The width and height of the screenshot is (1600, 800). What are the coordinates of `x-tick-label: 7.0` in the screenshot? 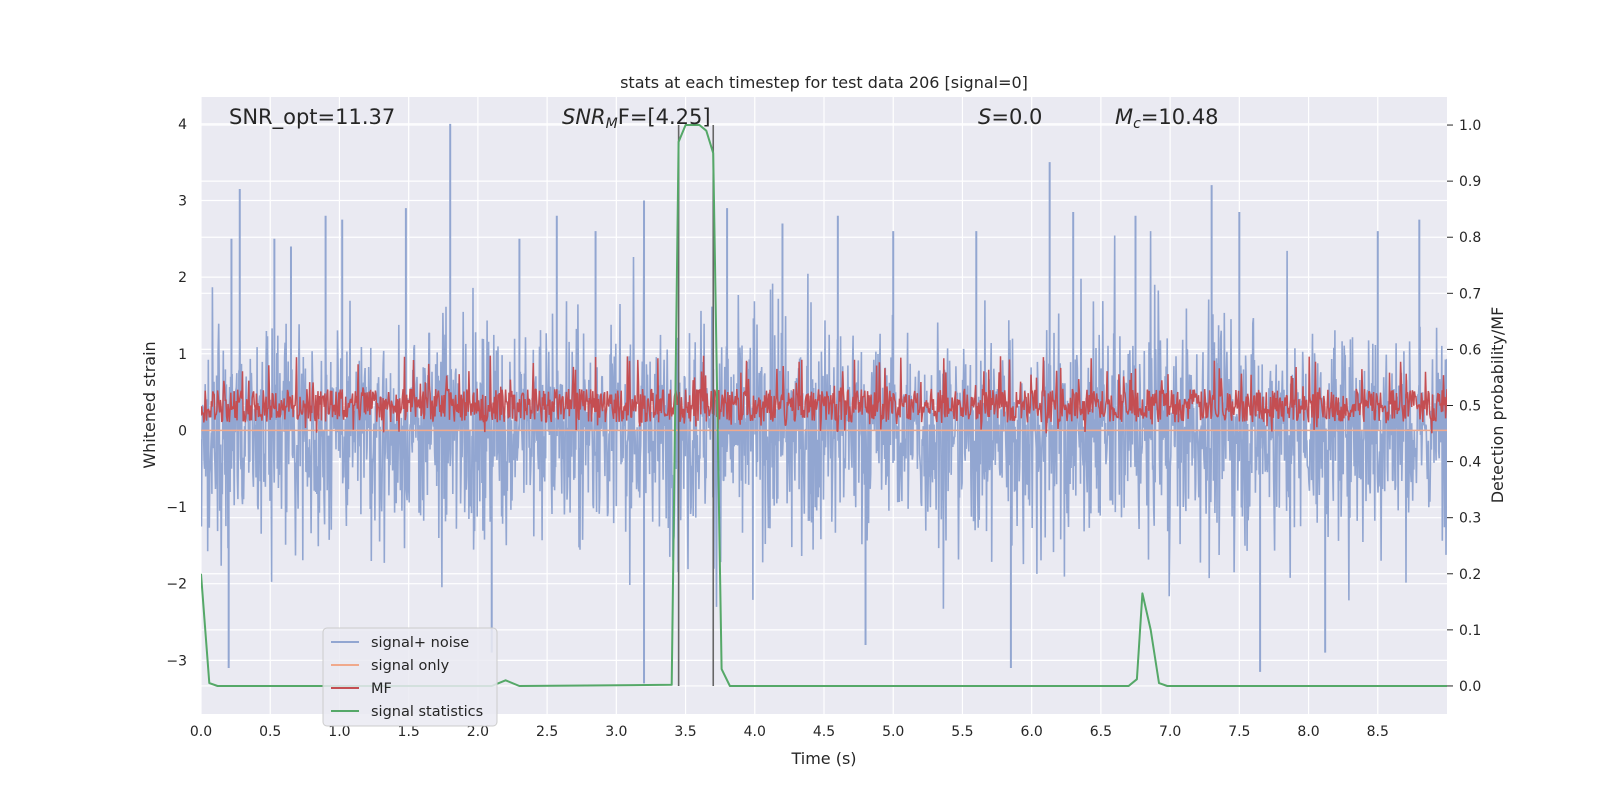 It's located at (1170, 732).